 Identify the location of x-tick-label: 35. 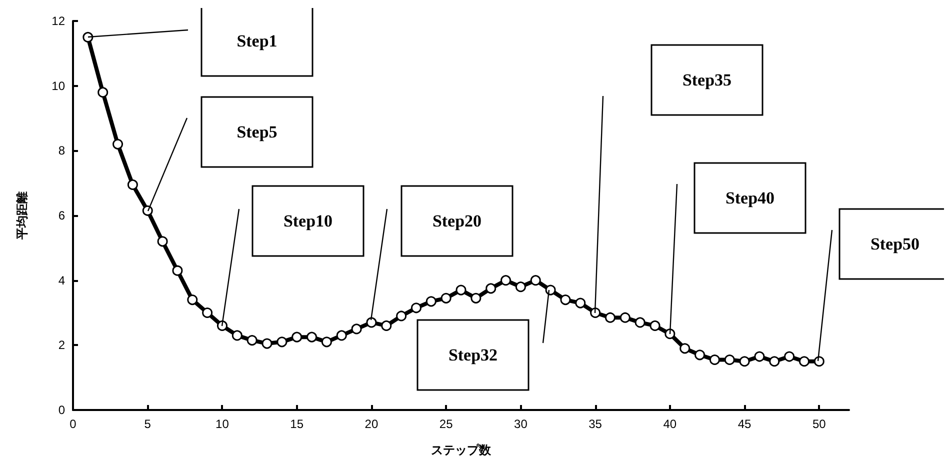
(595, 424).